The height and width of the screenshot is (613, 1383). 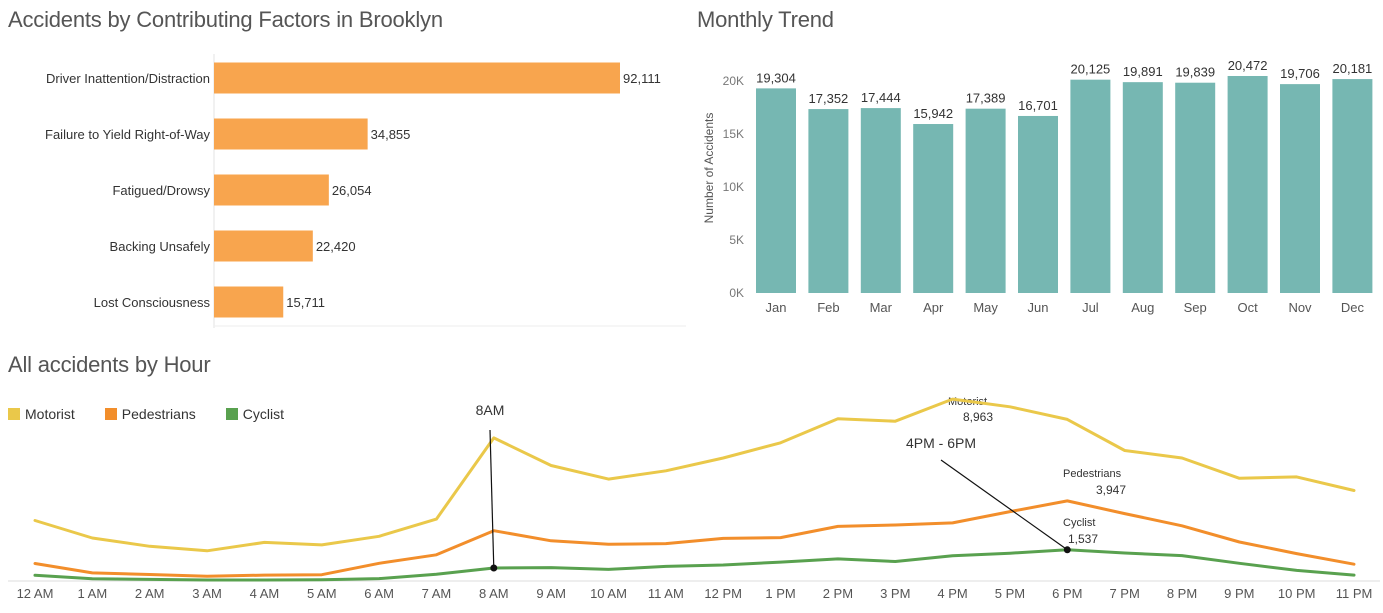 What do you see at coordinates (1092, 474) in the screenshot?
I see `annotation-pedestrians-name: Pedestrians` at bounding box center [1092, 474].